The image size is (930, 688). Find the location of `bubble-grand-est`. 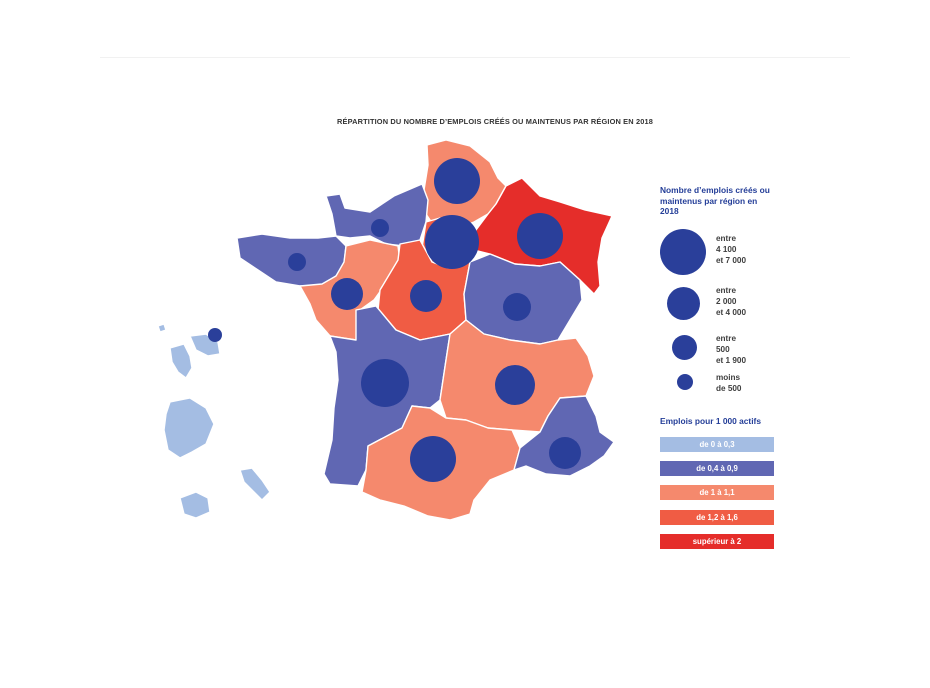

bubble-grand-est is located at coordinates (540, 236).